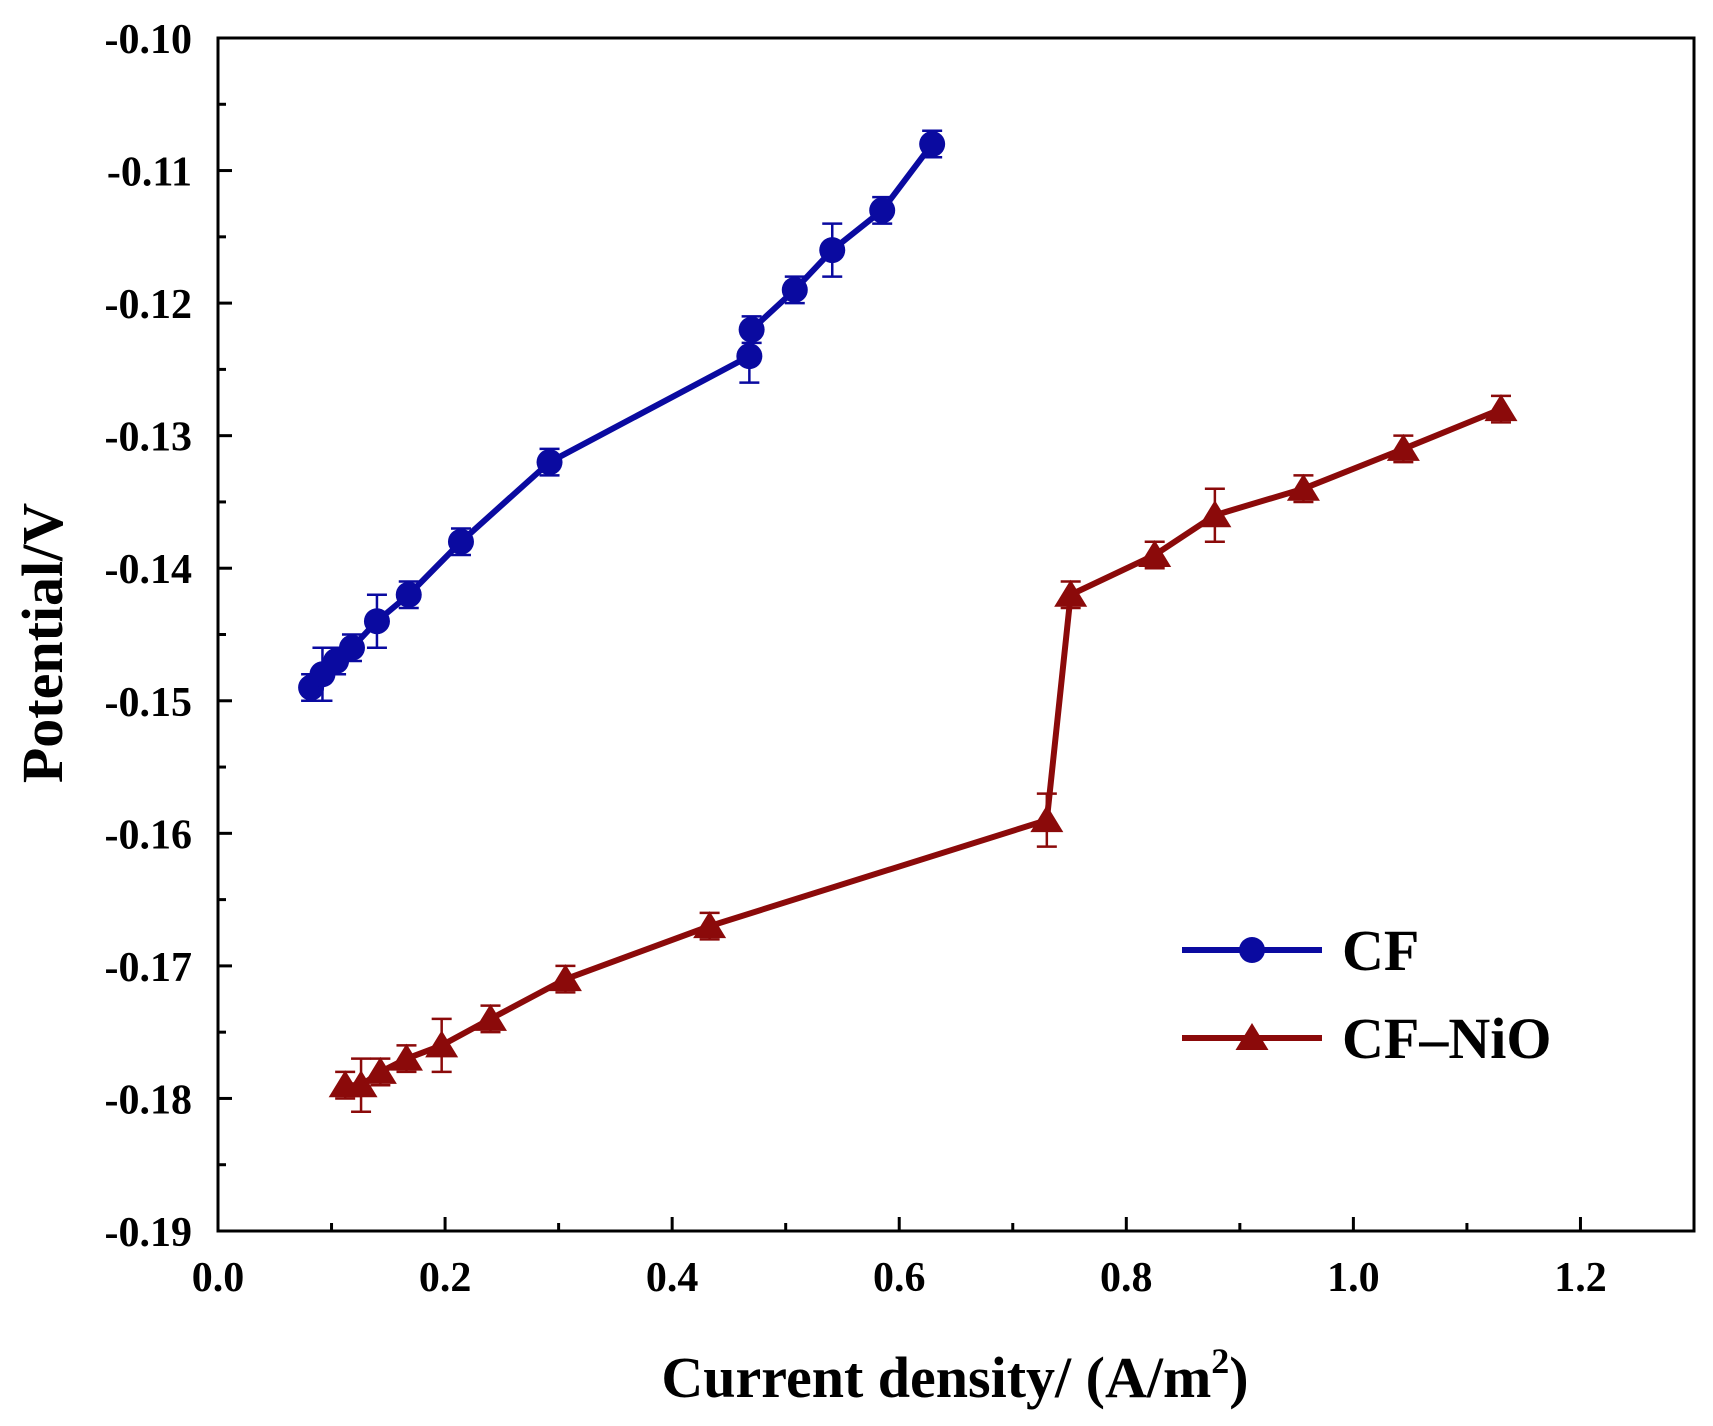 Image resolution: width=1713 pixels, height=1426 pixels. I want to click on y-tick-label: -0.13, so click(149, 438).